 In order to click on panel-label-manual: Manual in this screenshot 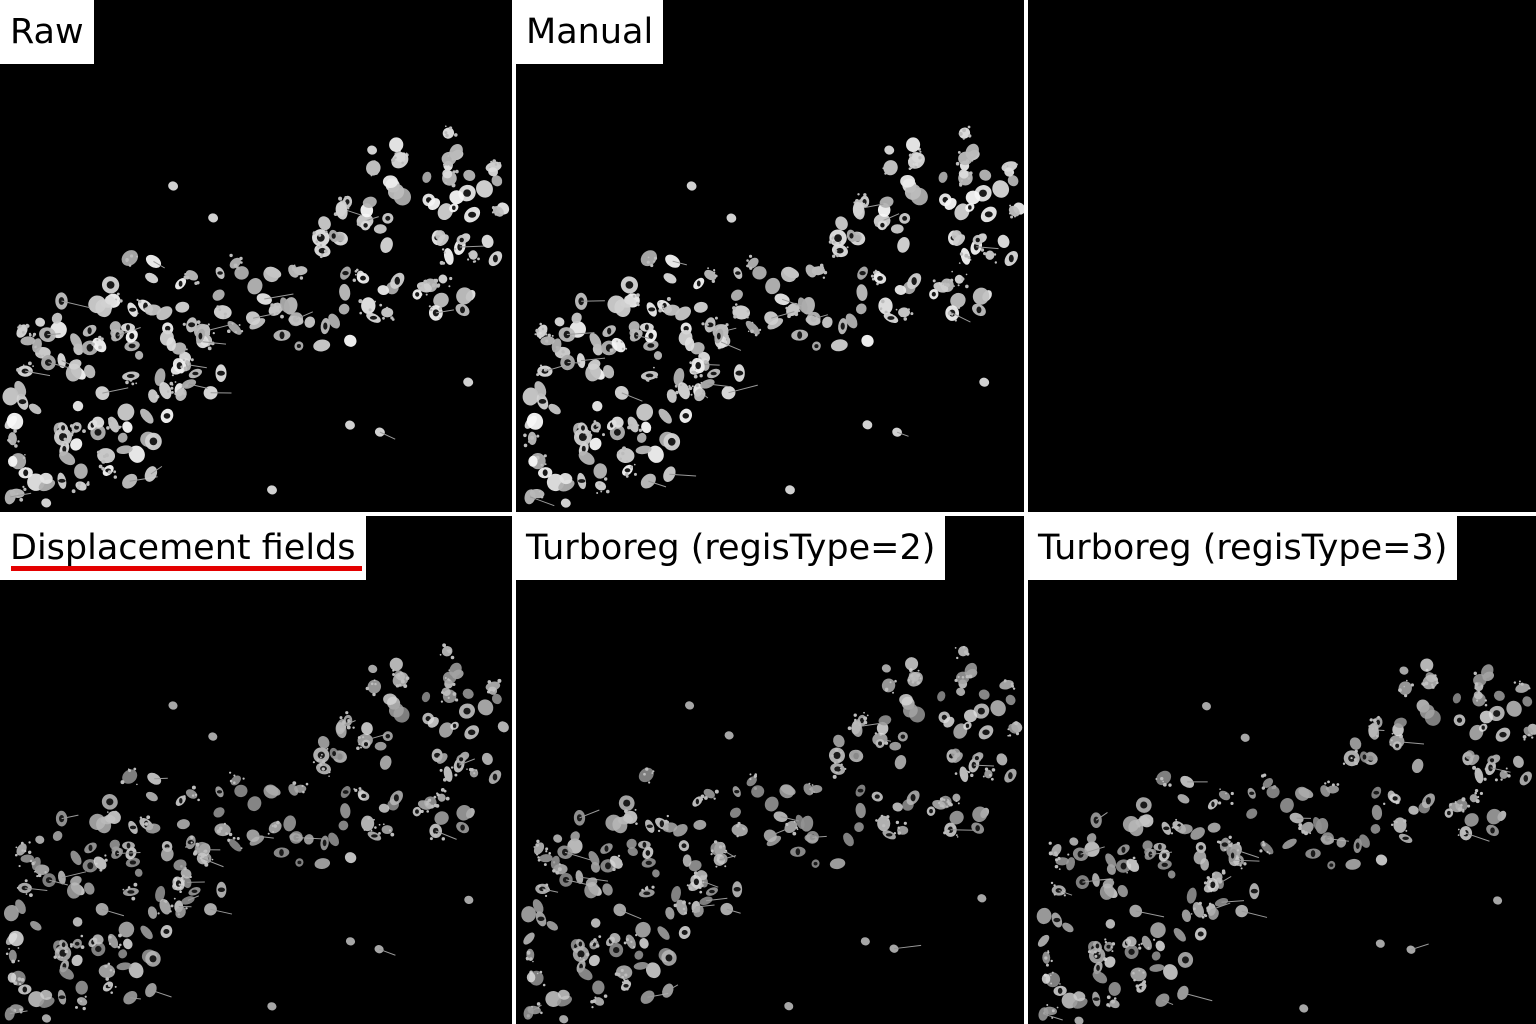, I will do `click(590, 32)`.